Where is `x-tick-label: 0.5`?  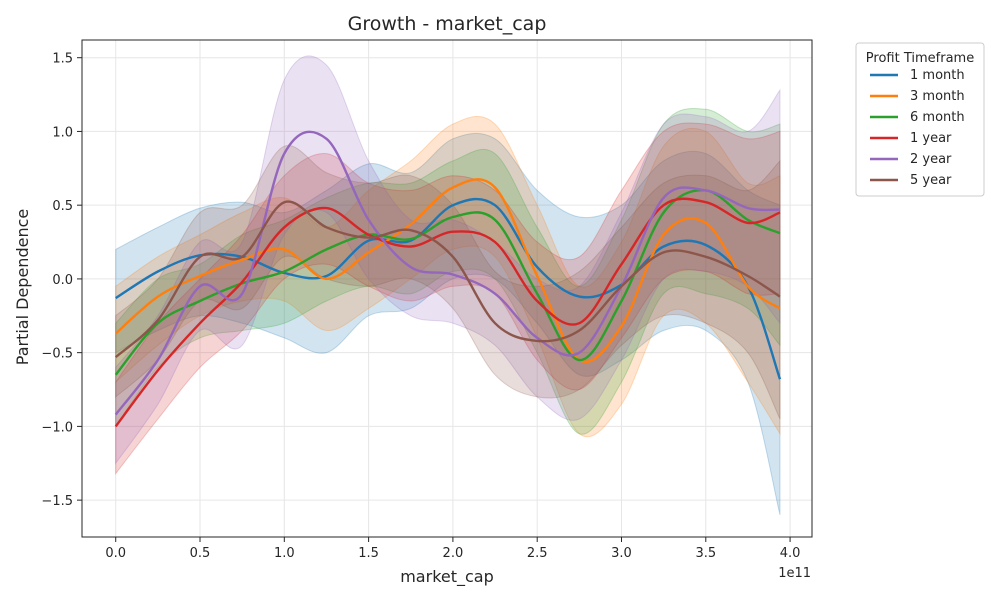 x-tick-label: 0.5 is located at coordinates (200, 553).